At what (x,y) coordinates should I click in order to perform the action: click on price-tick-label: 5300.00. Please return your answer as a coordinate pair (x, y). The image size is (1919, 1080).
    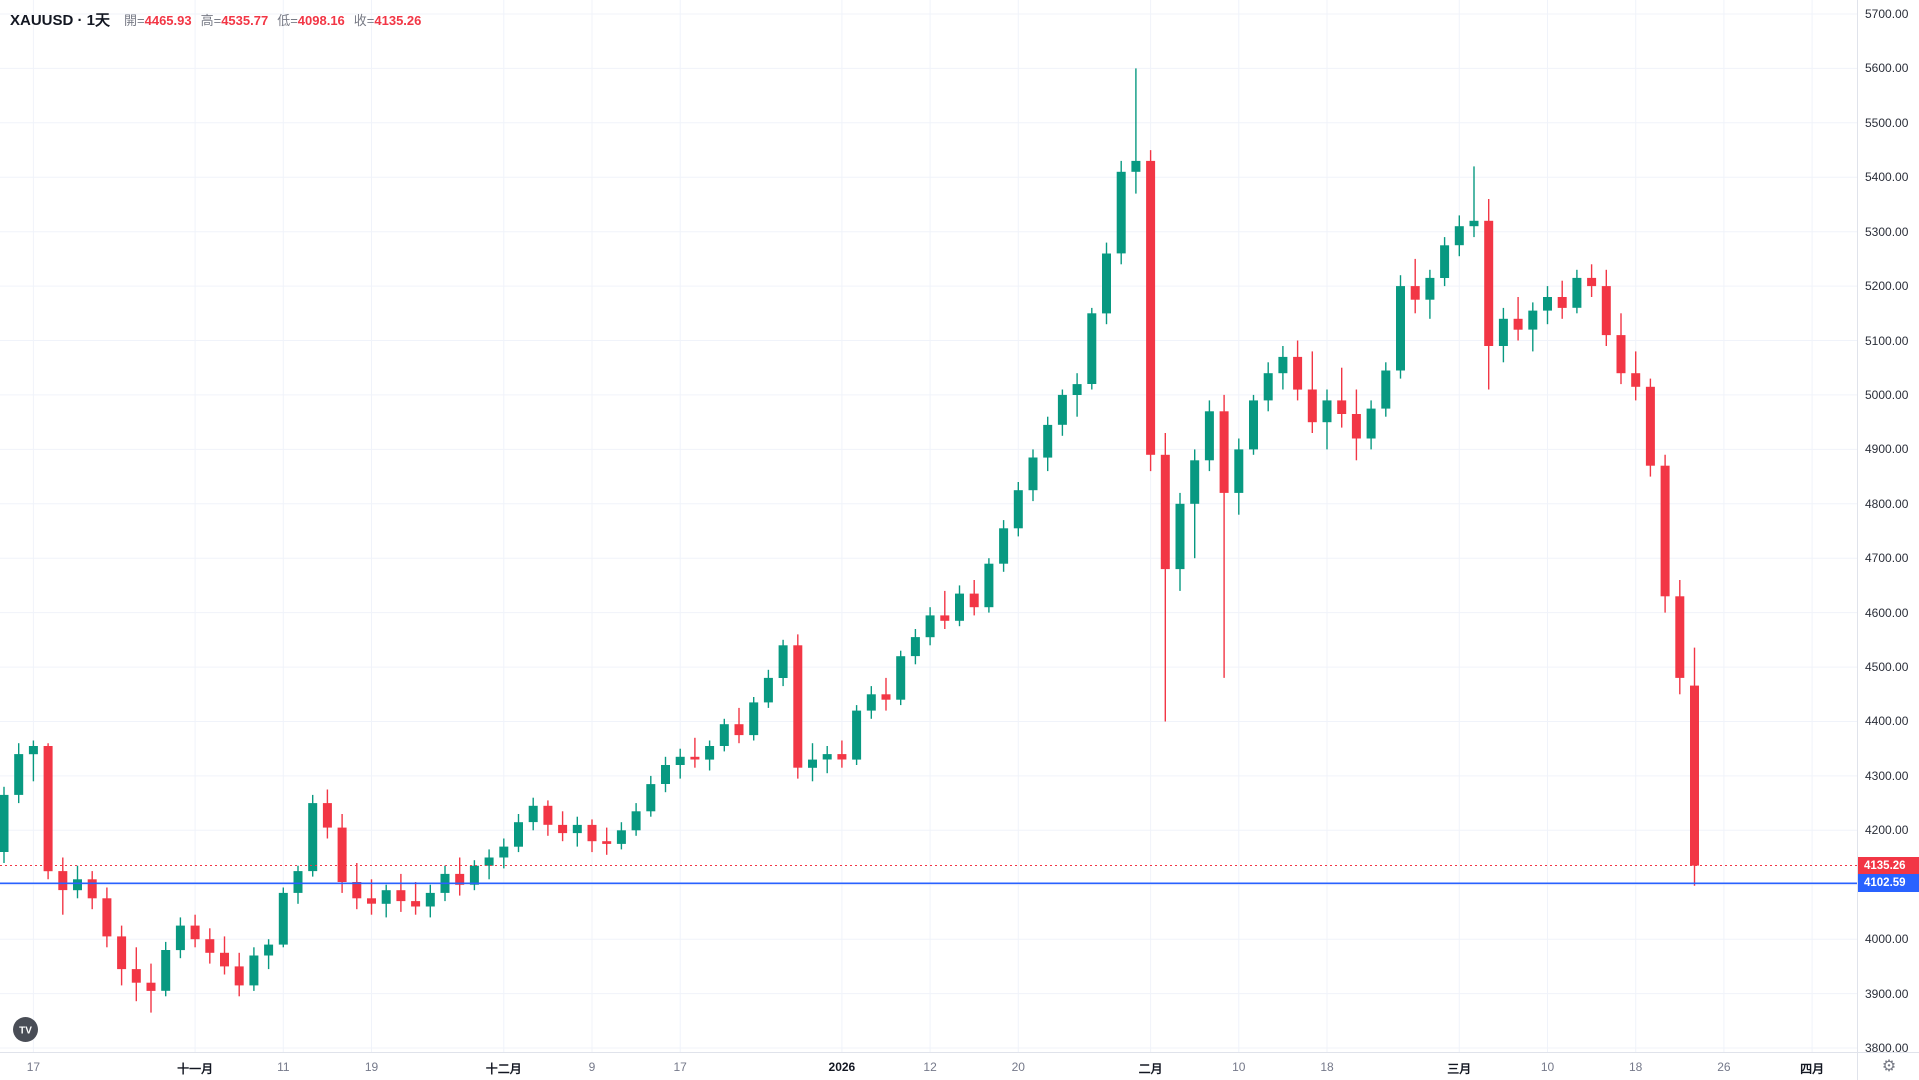
    Looking at the image, I should click on (1887, 231).